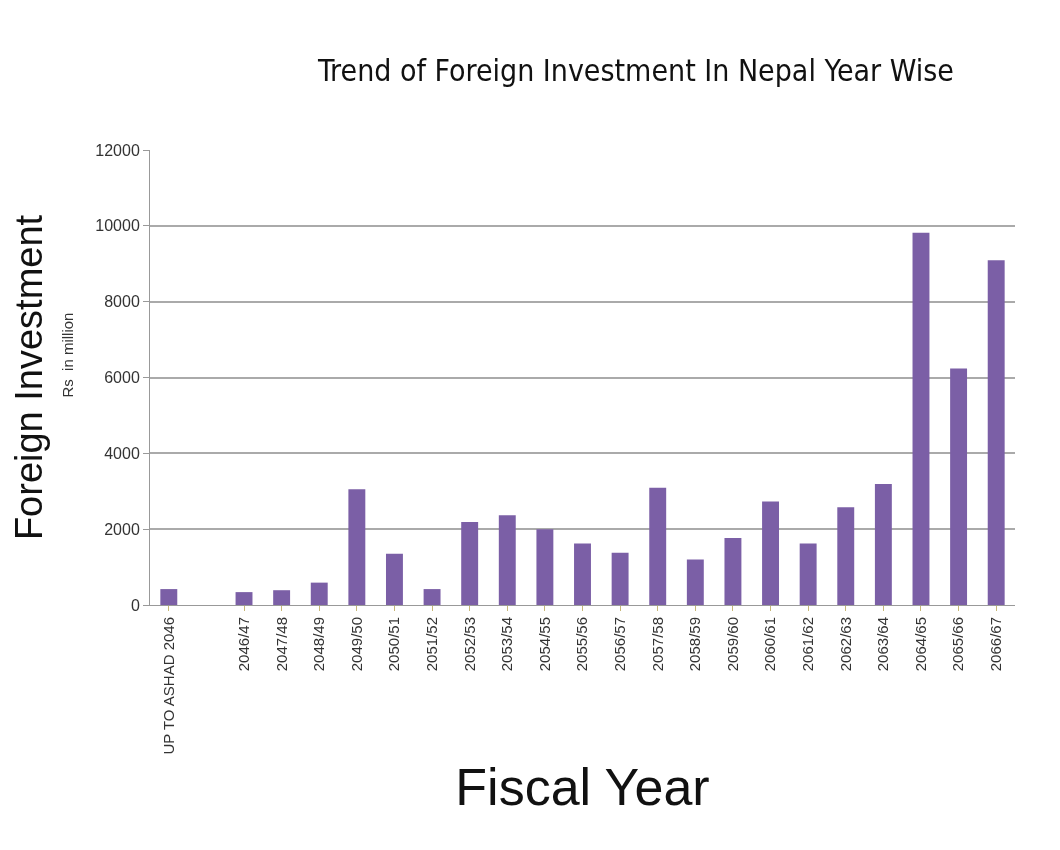 The image size is (1060, 850). Describe the element at coordinates (122, 378) in the screenshot. I see `y-tick-label: 6000` at that location.